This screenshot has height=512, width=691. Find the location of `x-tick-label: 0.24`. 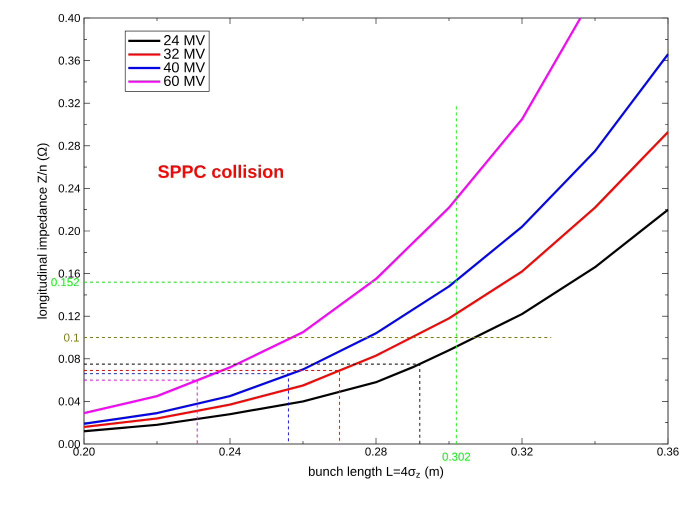

x-tick-label: 0.24 is located at coordinates (230, 452).